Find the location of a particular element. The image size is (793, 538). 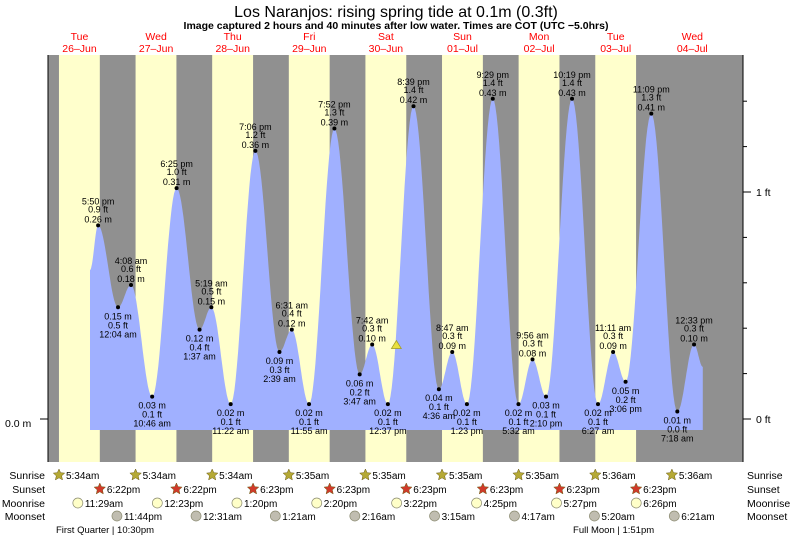

low-tide-time-label: 11:22 am is located at coordinates (230, 431).